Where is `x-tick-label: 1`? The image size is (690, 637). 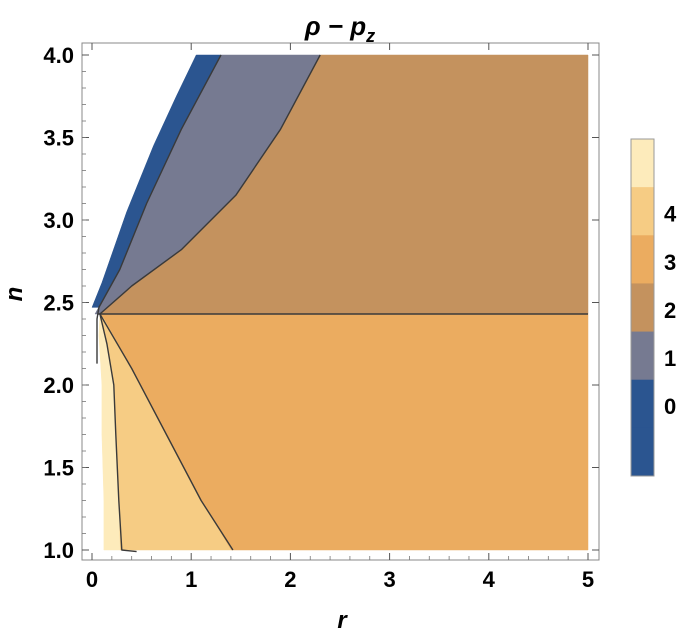 x-tick-label: 1 is located at coordinates (191, 579).